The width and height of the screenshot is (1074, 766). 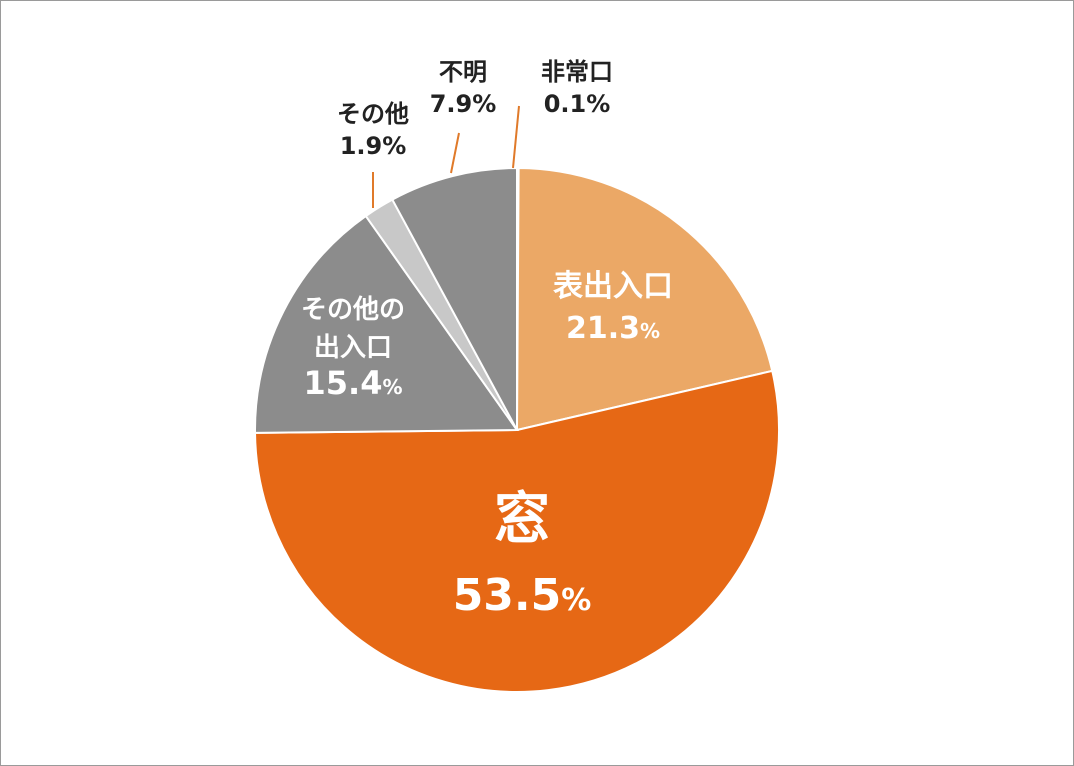 What do you see at coordinates (353, 348) in the screenshot?
I see `slice-label-3-line-1: 出入口` at bounding box center [353, 348].